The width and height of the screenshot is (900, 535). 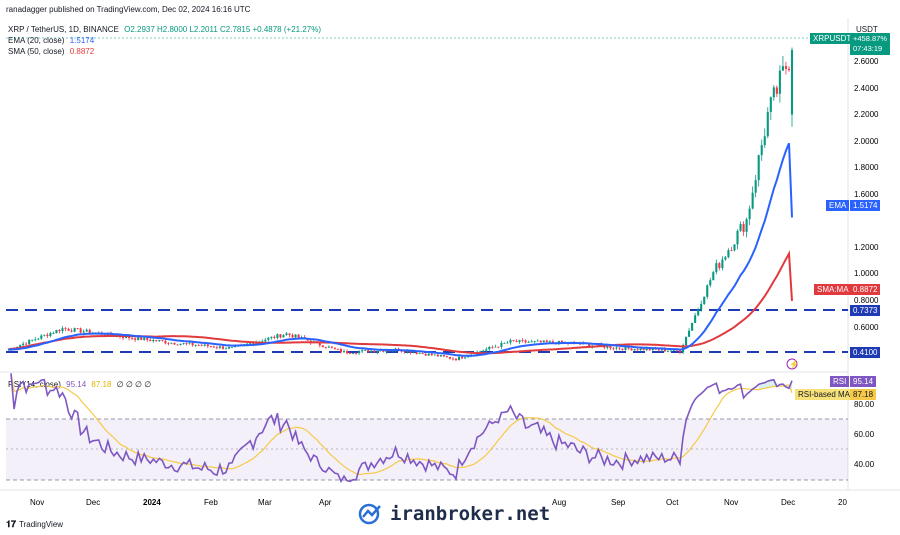 What do you see at coordinates (863, 381) in the screenshot?
I see `rsi-value-tag: 95.14` at bounding box center [863, 381].